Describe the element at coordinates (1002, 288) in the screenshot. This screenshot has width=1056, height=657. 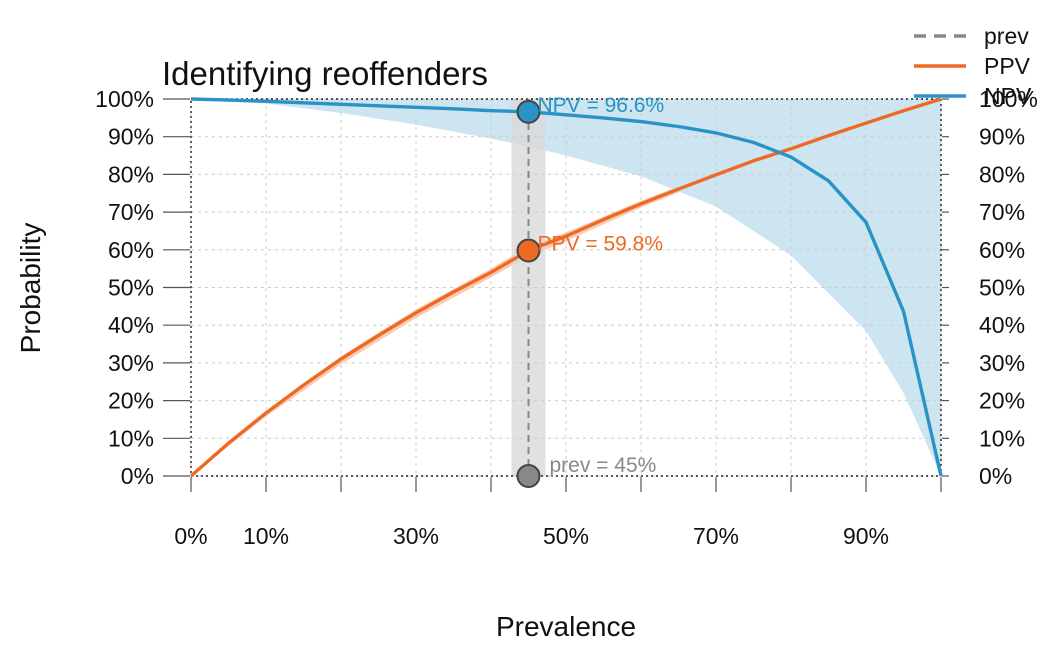
I see `y-tick-label-right: 50%` at that location.